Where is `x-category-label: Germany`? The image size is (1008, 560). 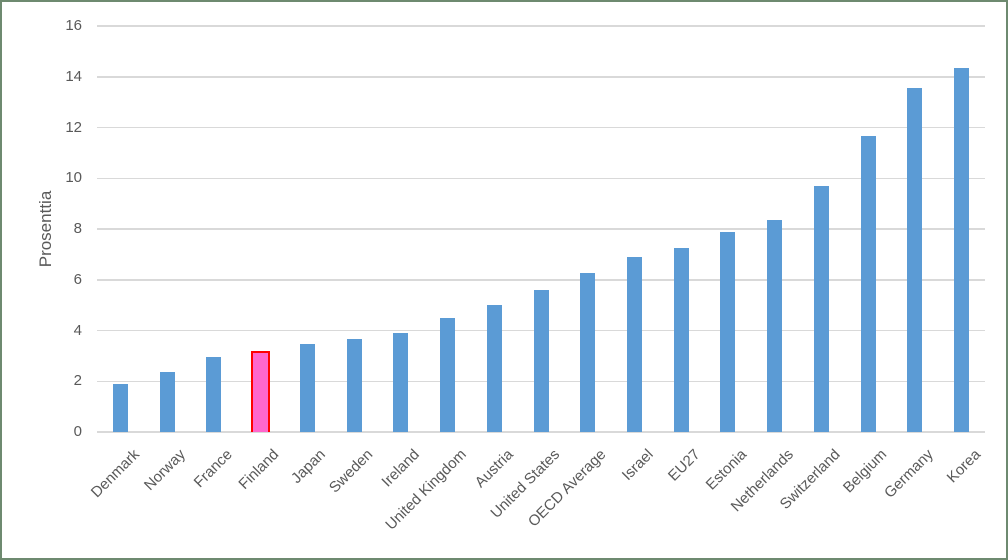
x-category-label: Germany is located at coordinates (909, 474).